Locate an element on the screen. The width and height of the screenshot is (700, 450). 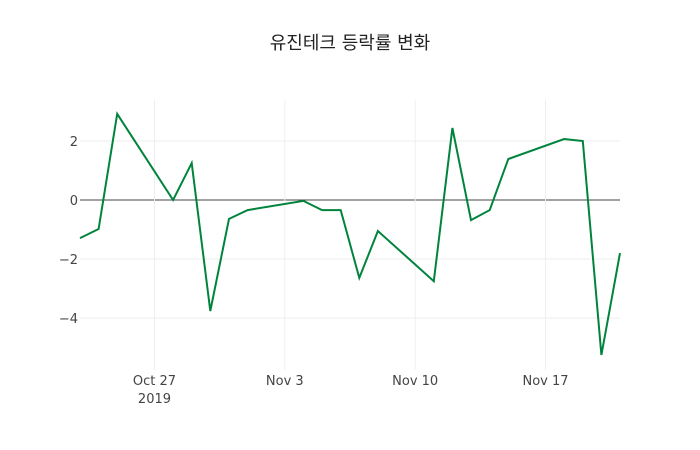
chart-title: 유진테크 등락률 변화 is located at coordinates (350, 43).